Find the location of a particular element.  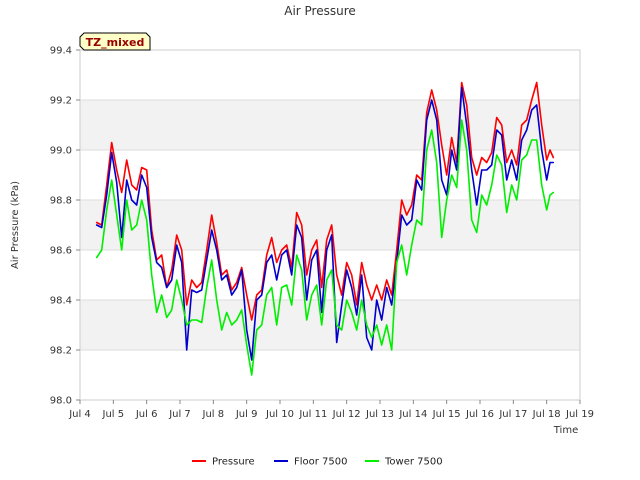

x-tick-label: Jul 8 is located at coordinates (213, 414).